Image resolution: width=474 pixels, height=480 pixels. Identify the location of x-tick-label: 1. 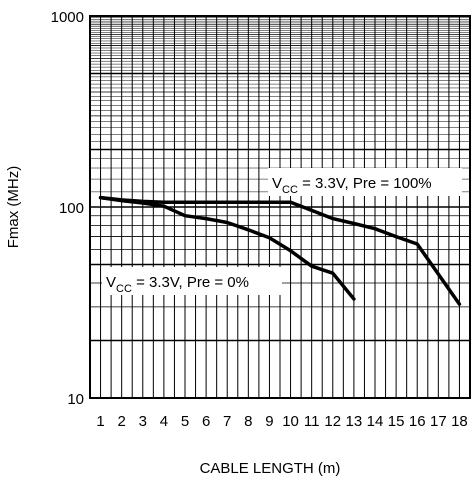
(100, 421).